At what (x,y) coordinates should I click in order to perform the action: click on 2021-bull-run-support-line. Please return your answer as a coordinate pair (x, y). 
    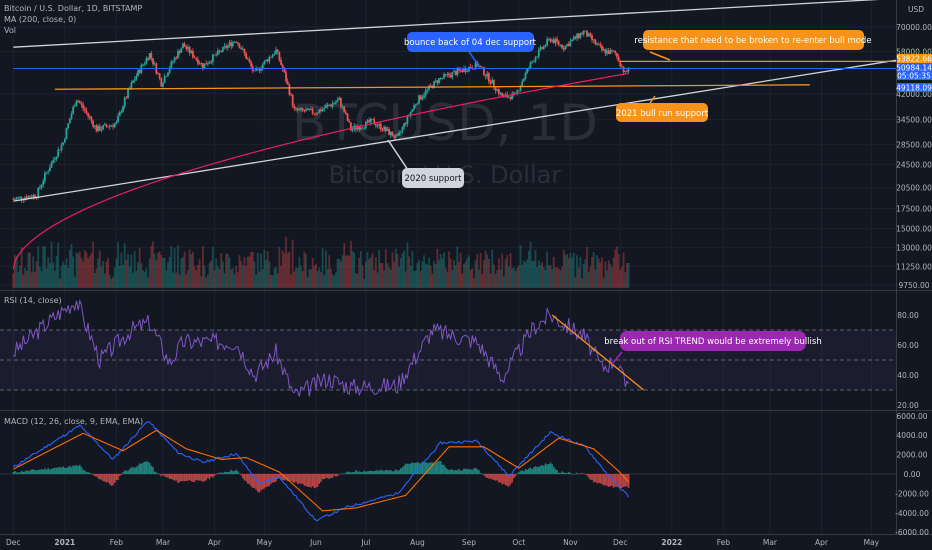
    Looking at the image, I should click on (432, 87).